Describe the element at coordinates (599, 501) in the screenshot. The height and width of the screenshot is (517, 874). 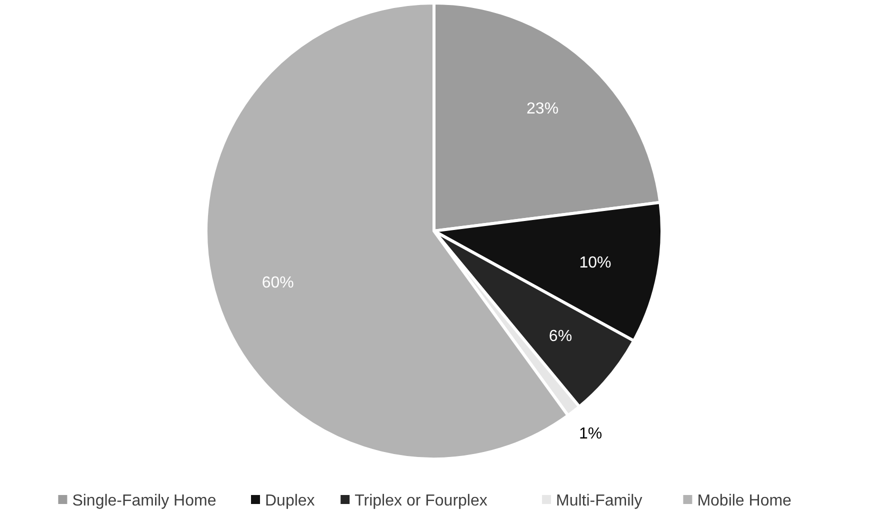
I see `legend-label: Multi-Family` at that location.